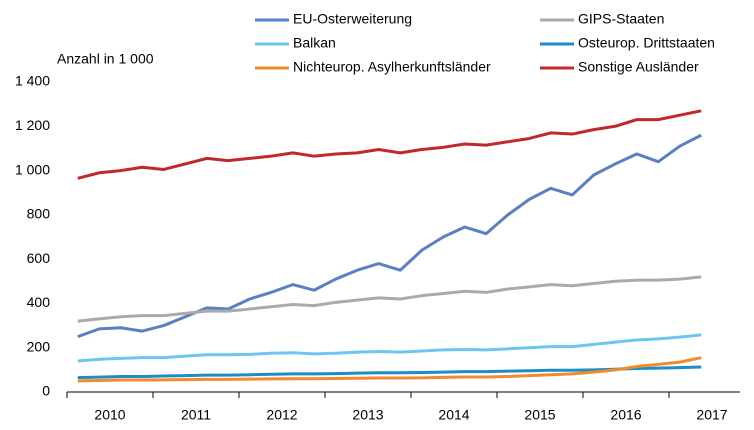 The height and width of the screenshot is (430, 754). I want to click on x-tick-label: 2016, so click(625, 415).